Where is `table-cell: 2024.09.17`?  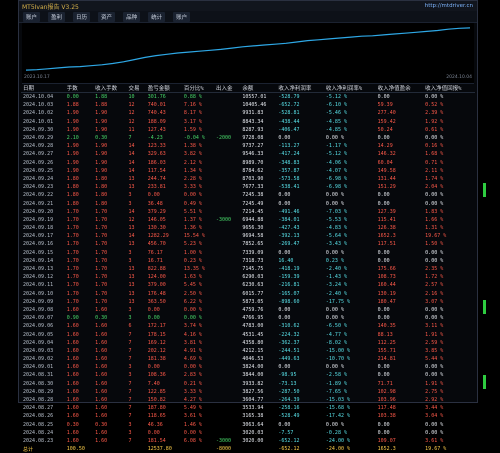 table-cell: 2024.09.17 is located at coordinates (38, 236).